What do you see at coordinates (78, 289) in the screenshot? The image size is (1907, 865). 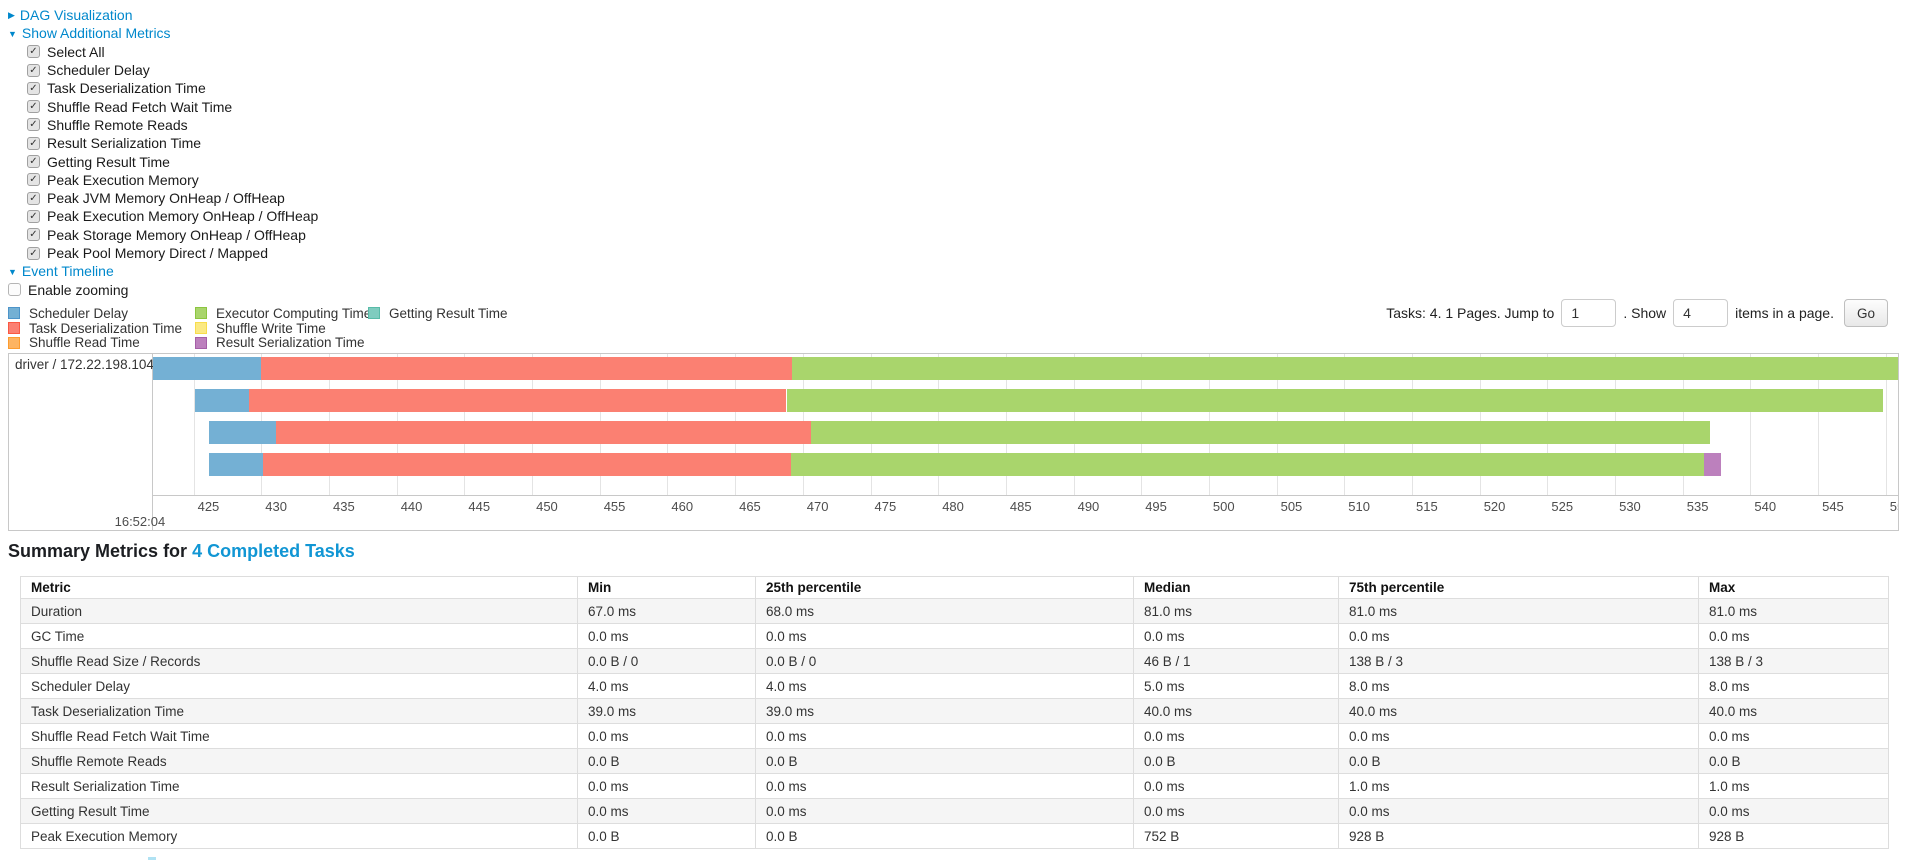 I see `enable-zooming-label: Enable zooming` at bounding box center [78, 289].